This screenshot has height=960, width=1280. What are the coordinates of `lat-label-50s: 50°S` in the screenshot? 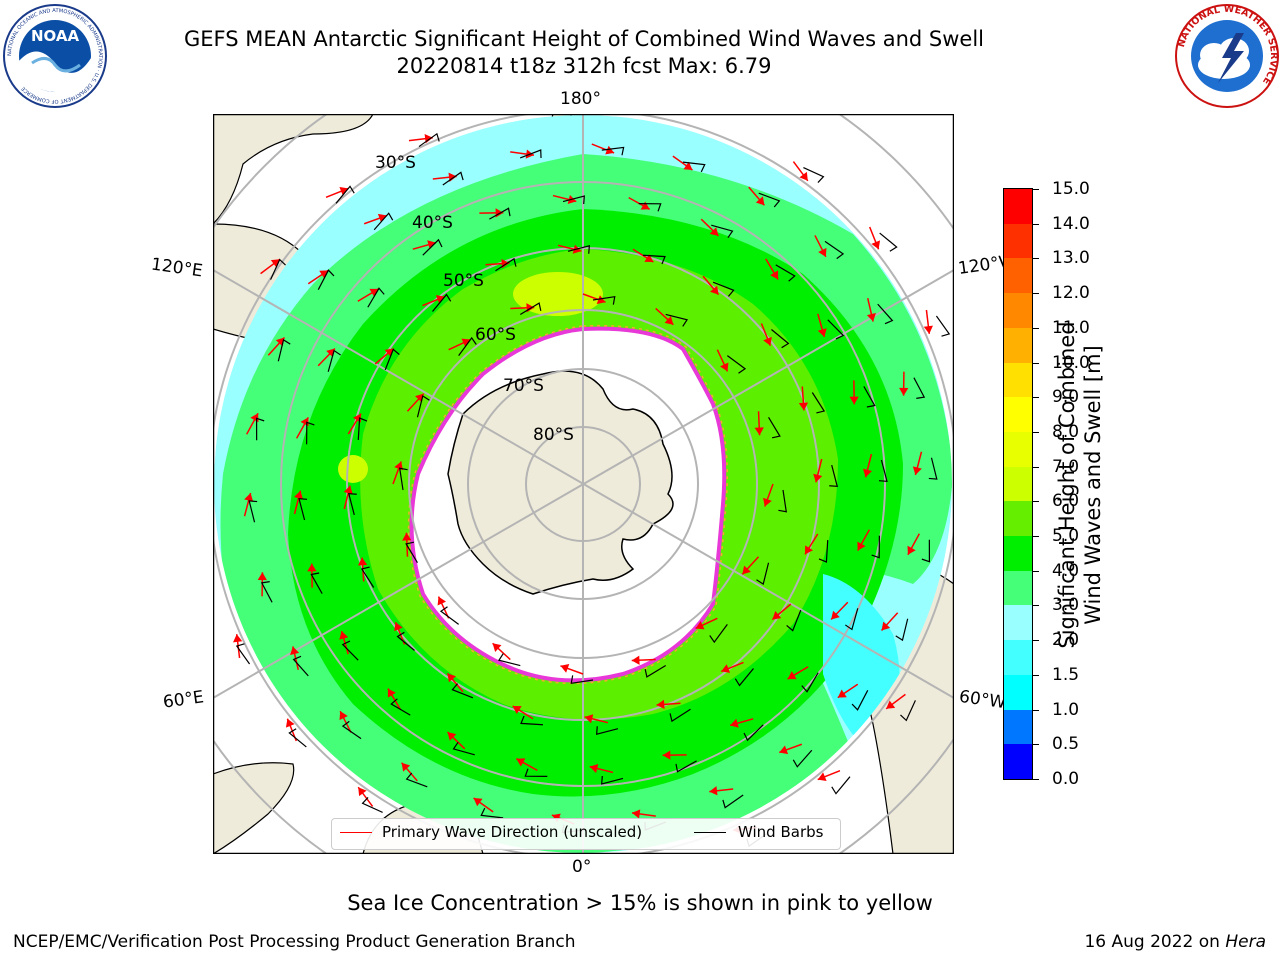 It's located at (463, 281).